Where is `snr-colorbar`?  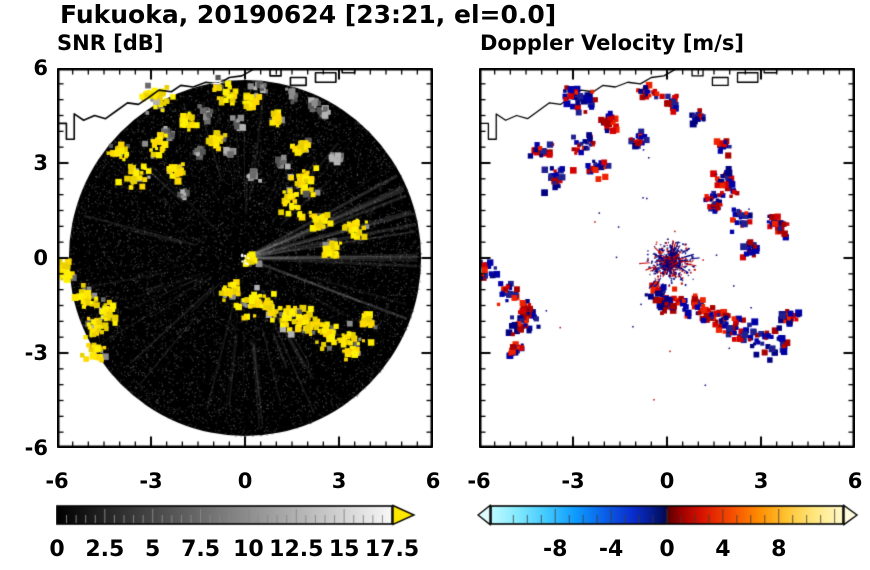 snr-colorbar is located at coordinates (246, 519).